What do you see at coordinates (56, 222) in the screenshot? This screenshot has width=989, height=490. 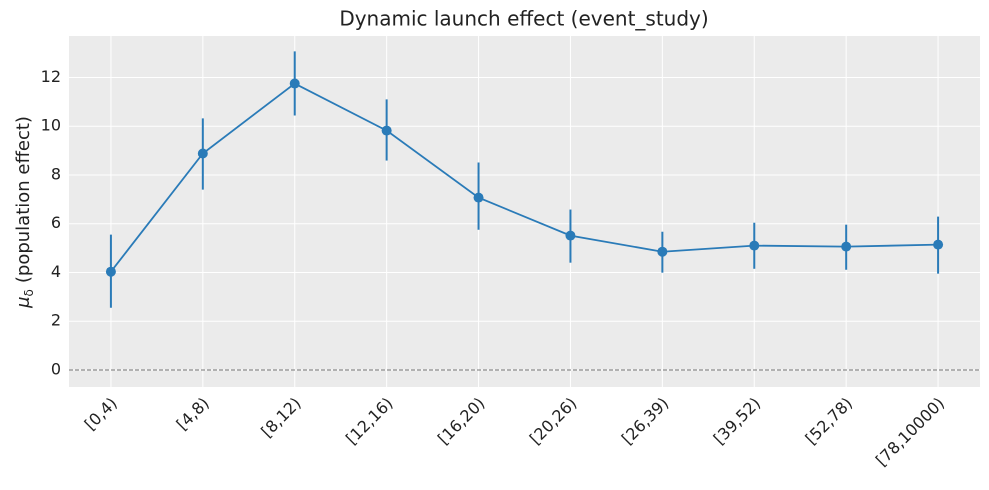 I see `y-tick-label: 6` at bounding box center [56, 222].